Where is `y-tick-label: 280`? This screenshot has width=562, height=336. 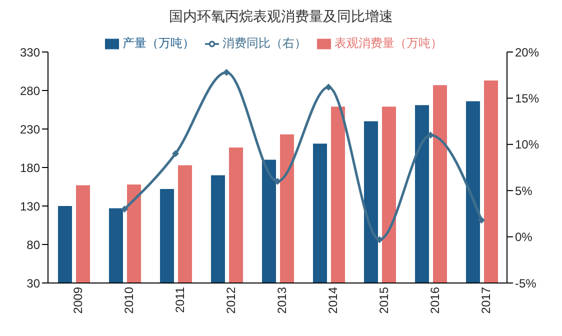 y-tick-label: 280 is located at coordinates (30, 91).